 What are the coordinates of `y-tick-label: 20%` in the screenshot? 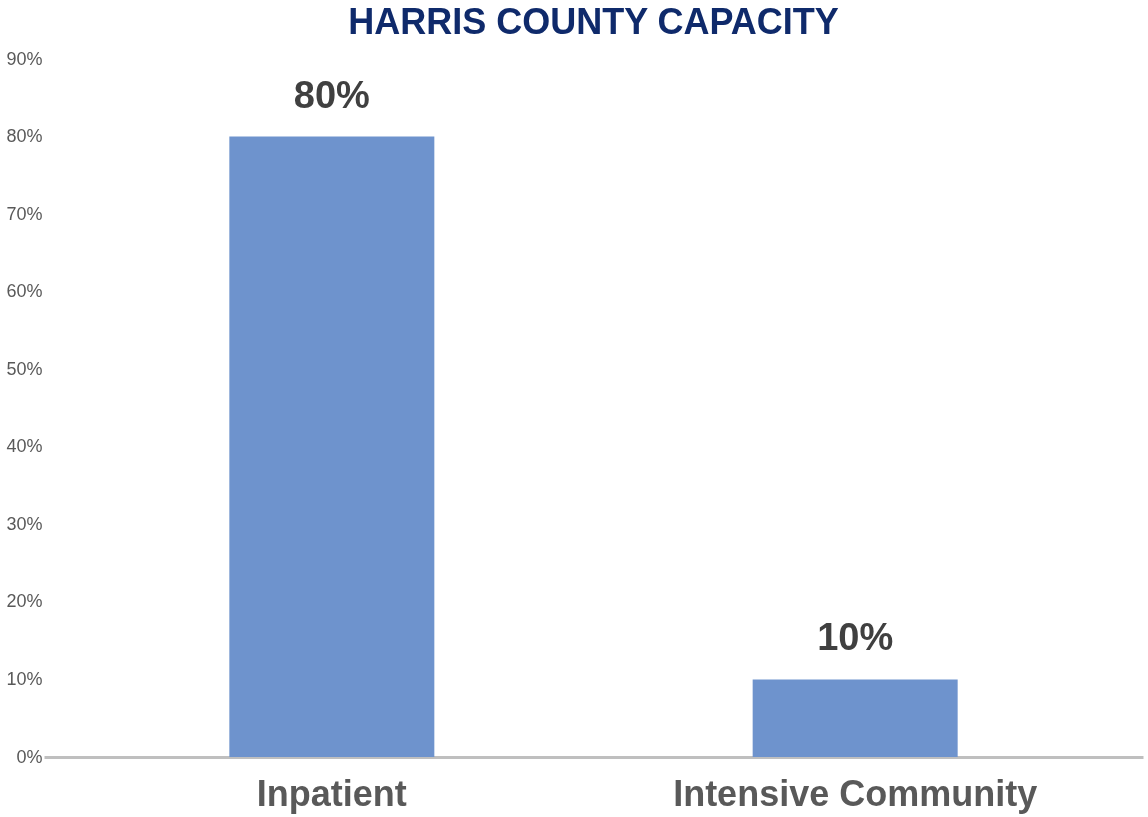 It's located at (24, 601).